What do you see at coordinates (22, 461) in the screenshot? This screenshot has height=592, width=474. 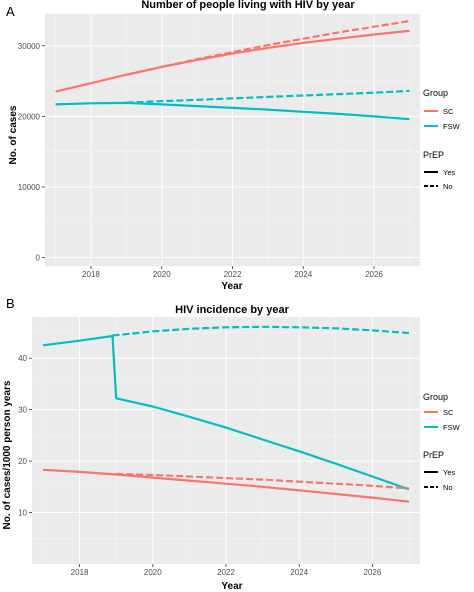 I see `chart-b-ytick-label: 20` at bounding box center [22, 461].